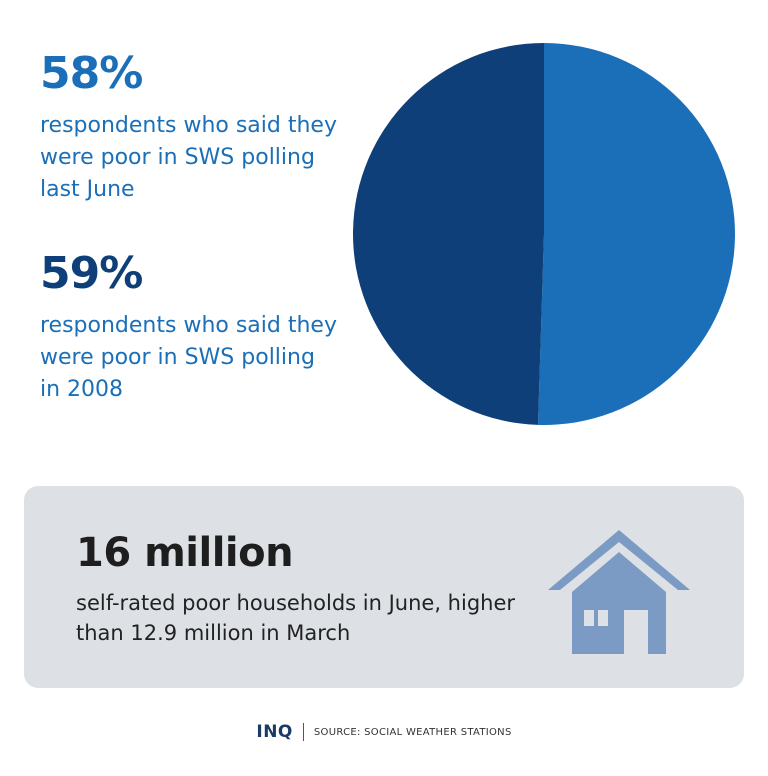  Describe the element at coordinates (274, 732) in the screenshot. I see `inq-logo: INQ` at that location.